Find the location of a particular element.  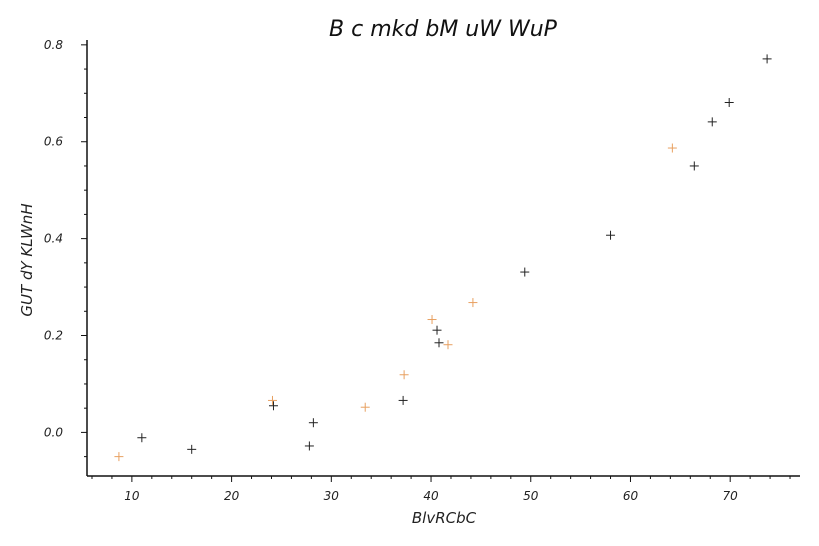

y-tick-label: 0.8 is located at coordinates (53, 45).